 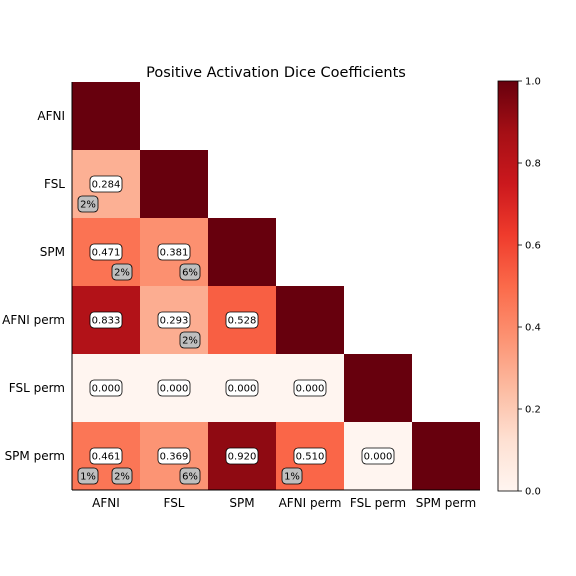 I want to click on value-label-text: 0.471, so click(x=106, y=253).